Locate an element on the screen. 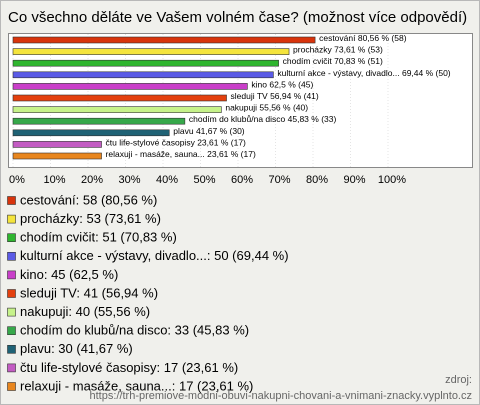 This screenshot has height=405, width=480. legend-label: procházky: 53 (73,61 %) is located at coordinates (90, 218).